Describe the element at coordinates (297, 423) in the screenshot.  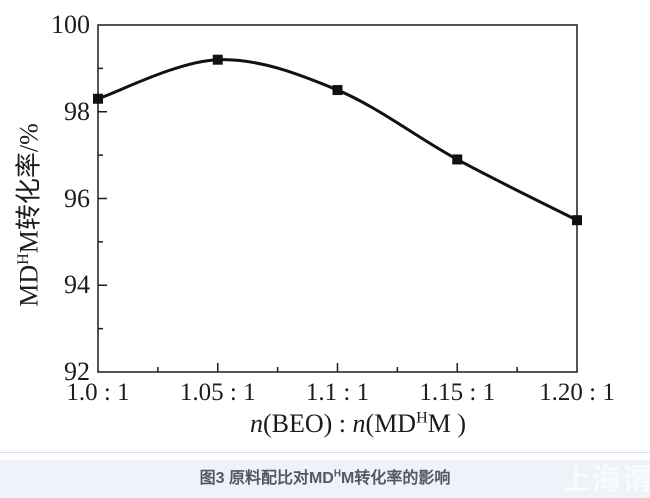
I see `x-title-g1: (BEO)` at that location.